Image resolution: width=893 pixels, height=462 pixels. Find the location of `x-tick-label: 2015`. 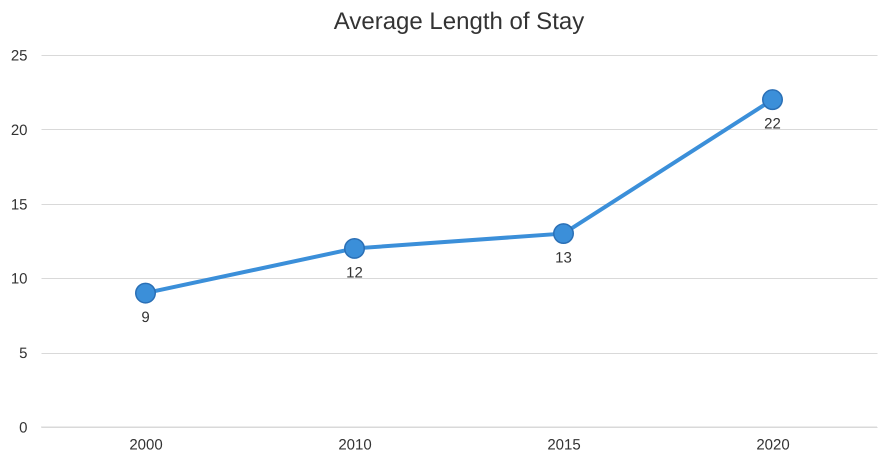

x-tick-label: 2015 is located at coordinates (564, 445).